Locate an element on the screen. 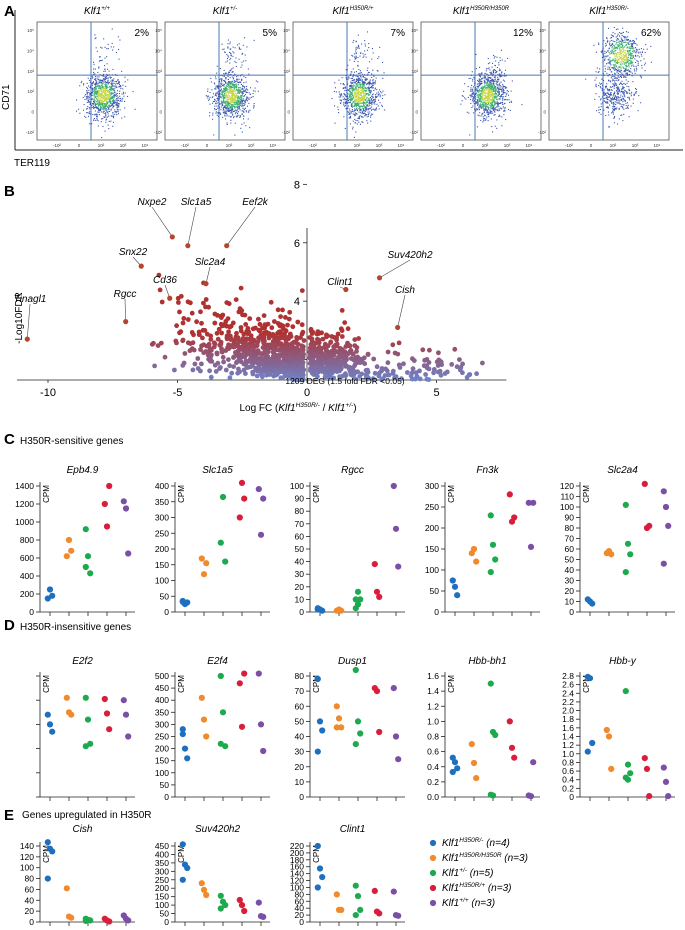 Image resolution: width=685 pixels, height=930 pixels. volcano-point is located at coordinates (230, 378).